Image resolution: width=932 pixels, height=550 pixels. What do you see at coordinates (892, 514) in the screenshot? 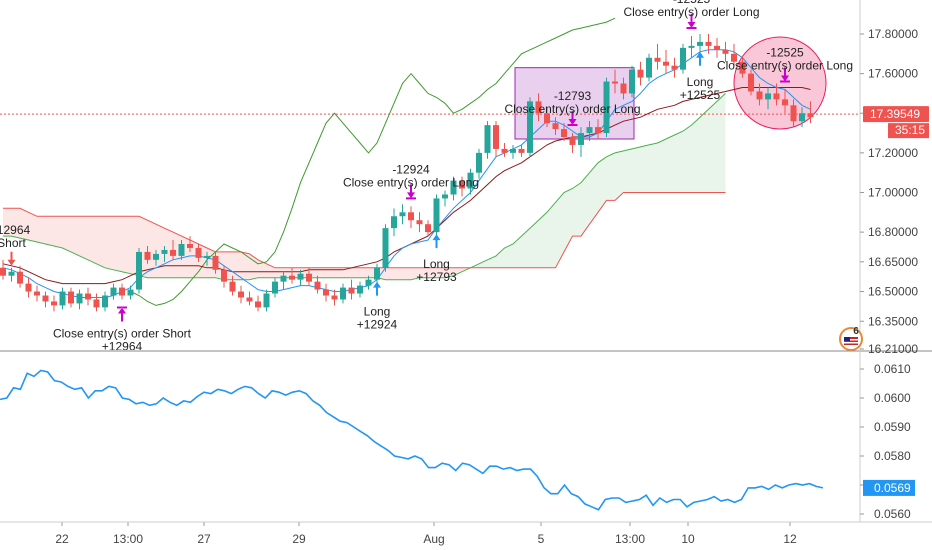
I see `osc-tick-label: 0.0560` at bounding box center [892, 514].